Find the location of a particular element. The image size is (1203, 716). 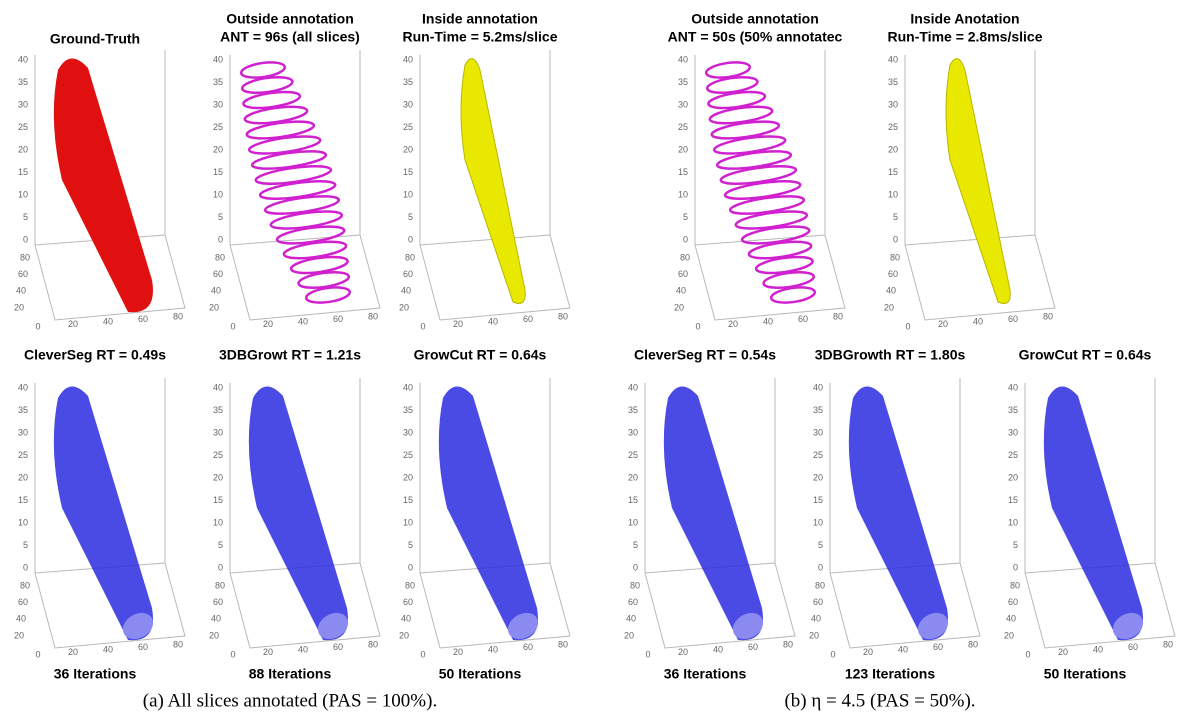

panel-title: Inside annotation is located at coordinates (480, 19).